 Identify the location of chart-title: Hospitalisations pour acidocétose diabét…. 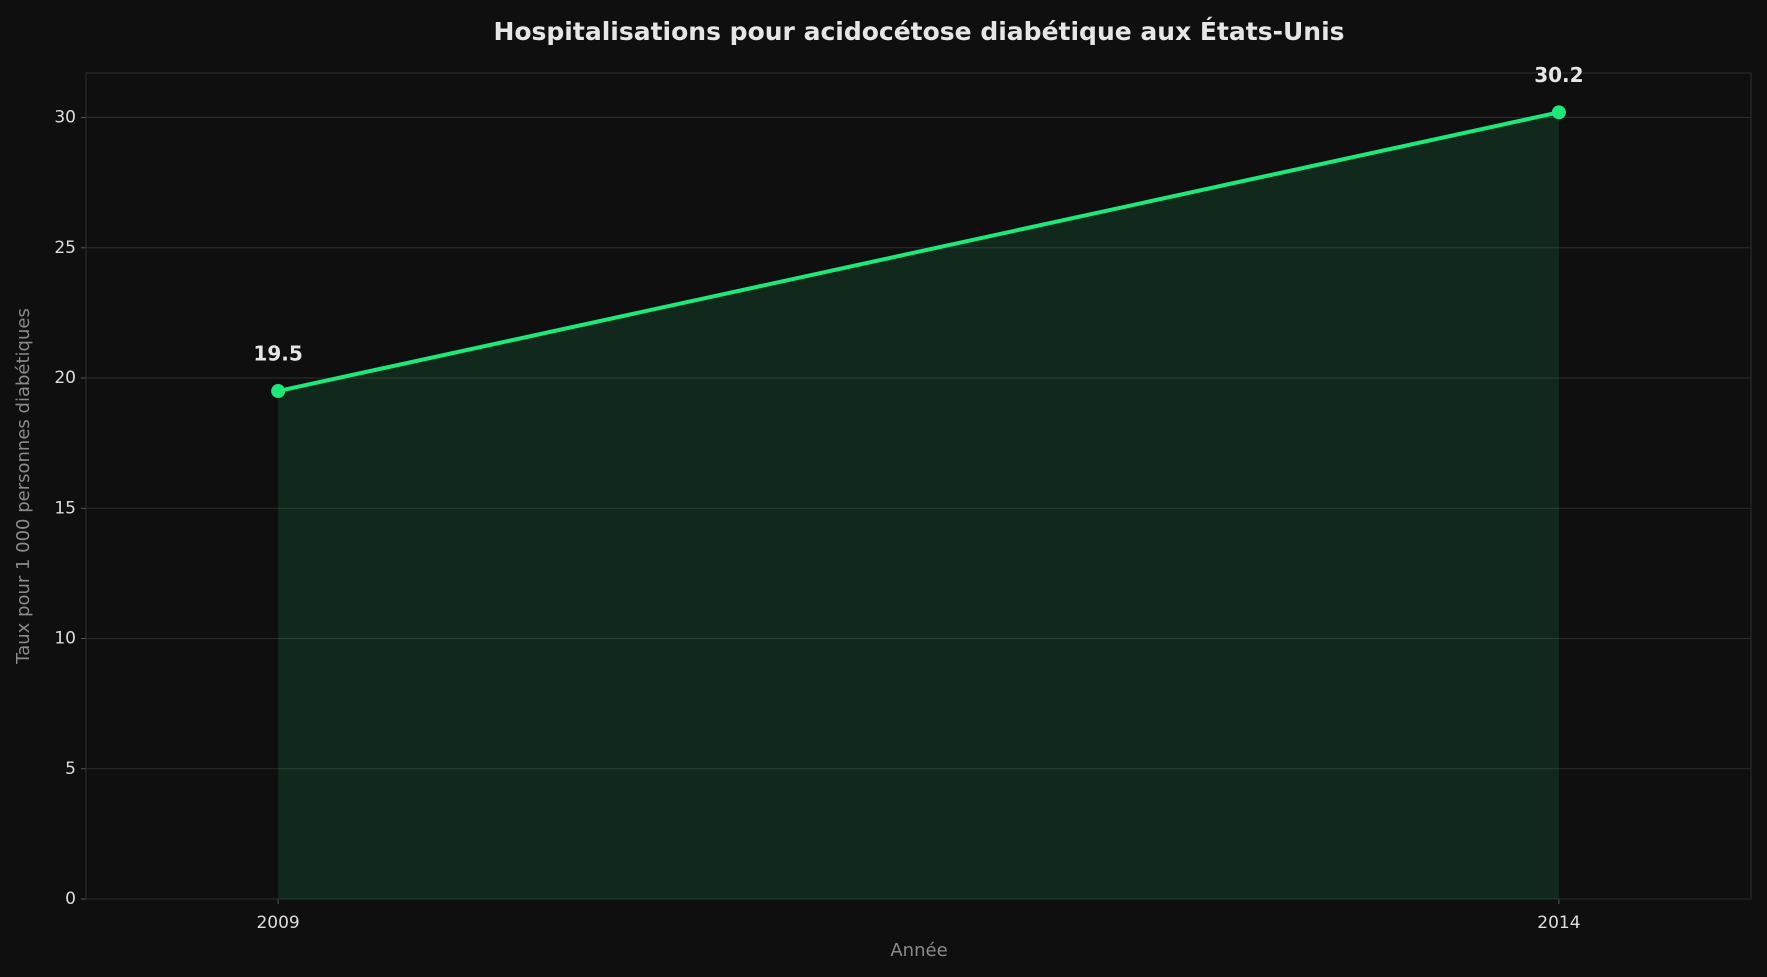
(918, 31).